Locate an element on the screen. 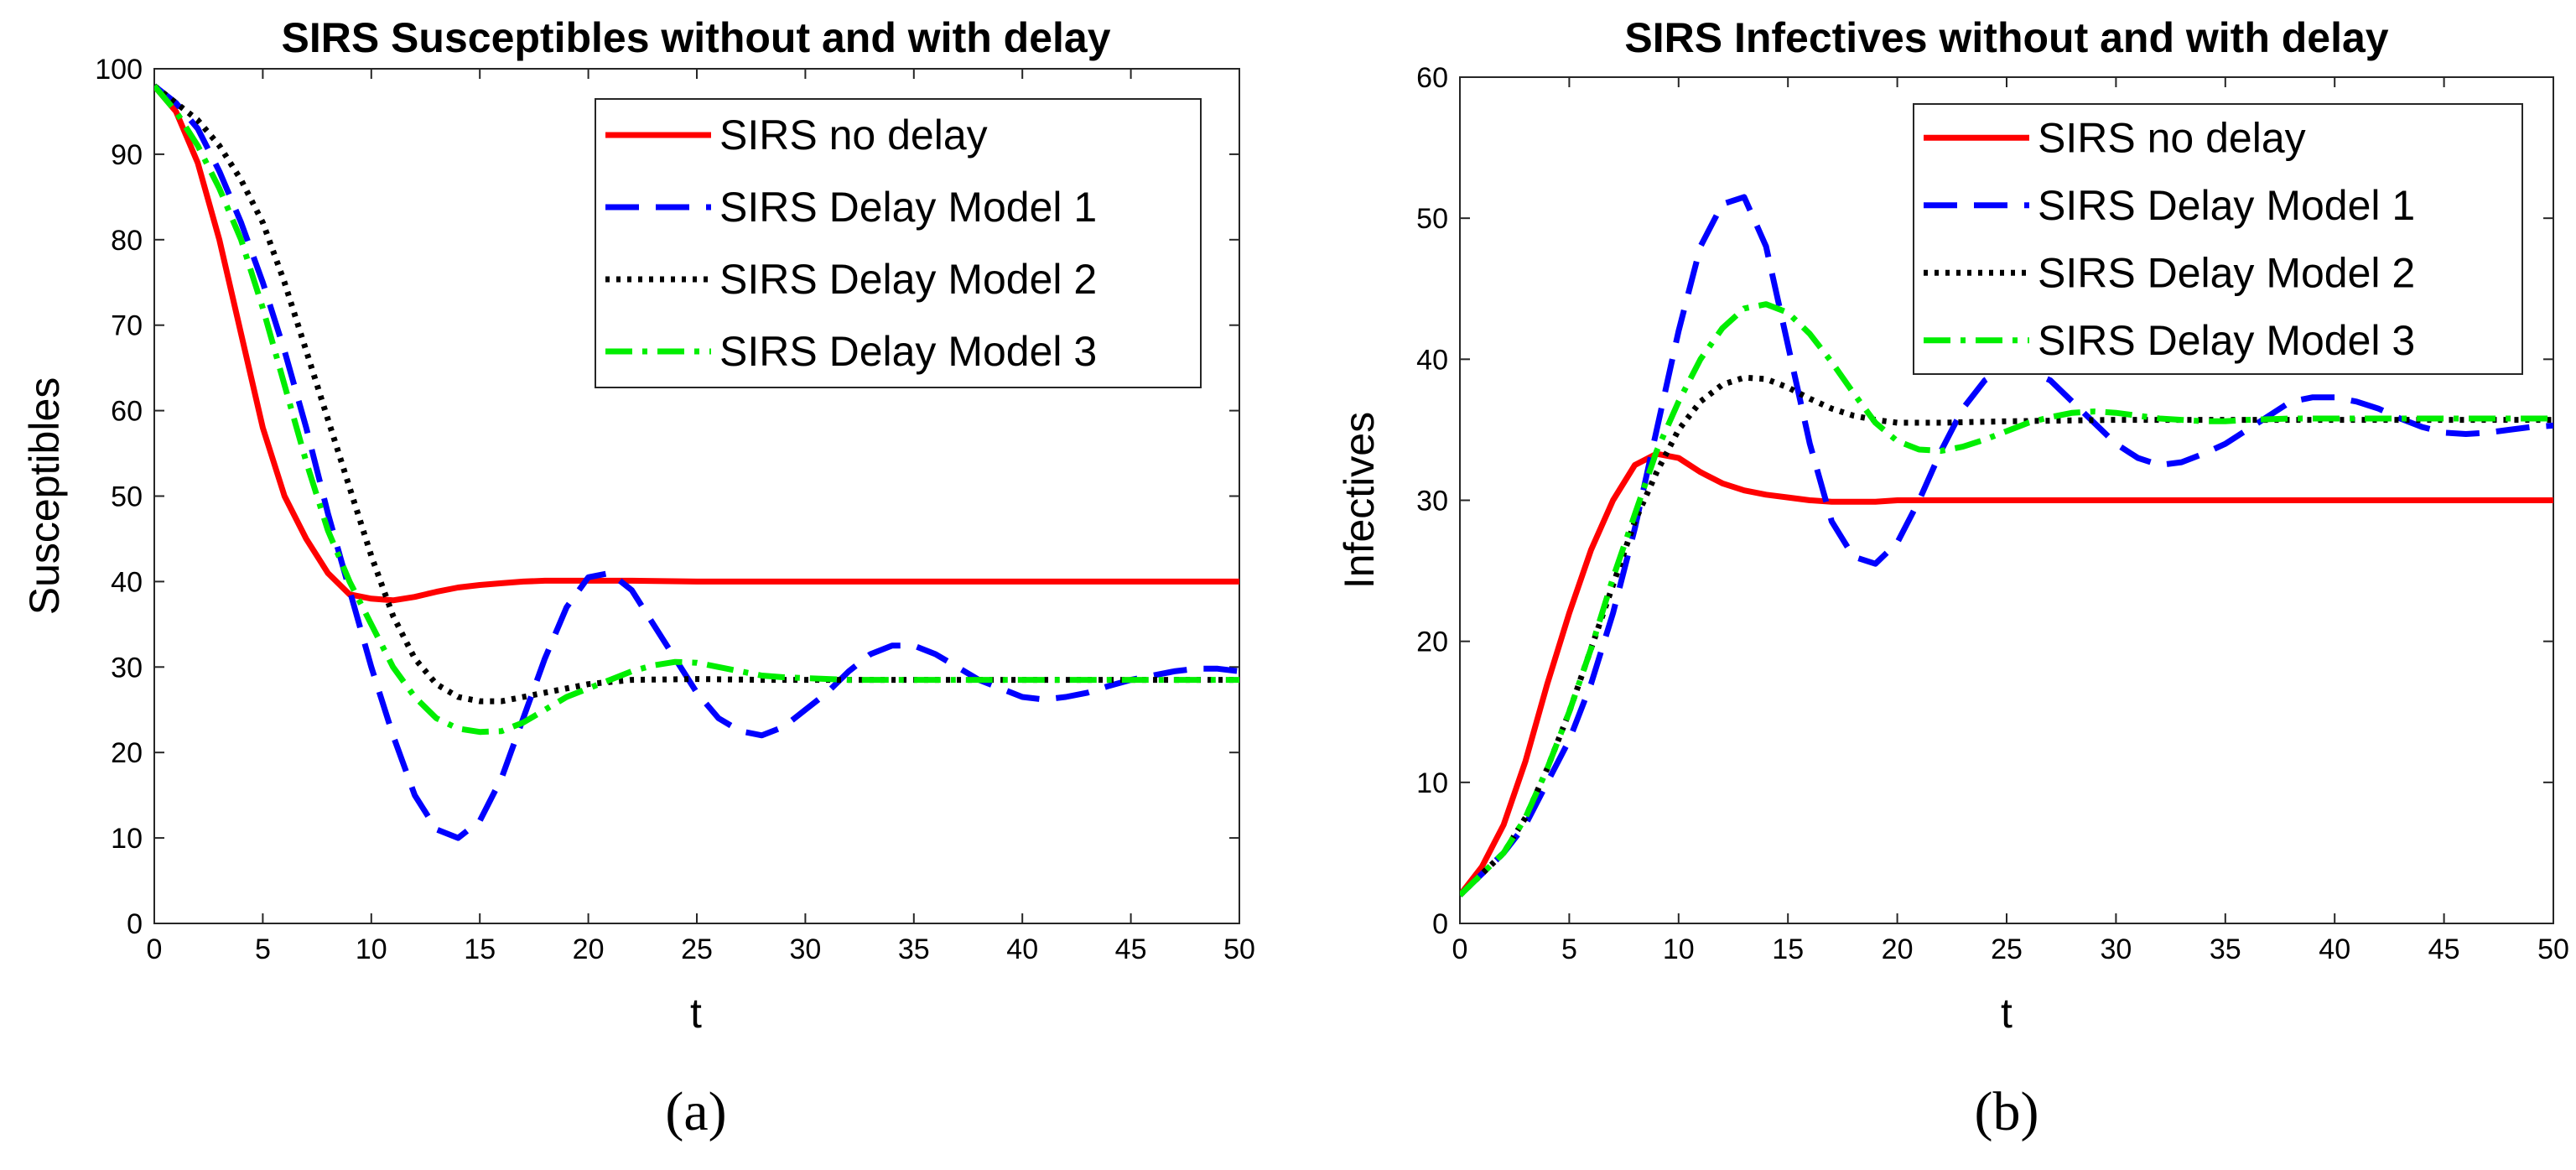 The height and width of the screenshot is (1170, 2576). chart-title: SIRS Infectives without and with delay is located at coordinates (2006, 37).